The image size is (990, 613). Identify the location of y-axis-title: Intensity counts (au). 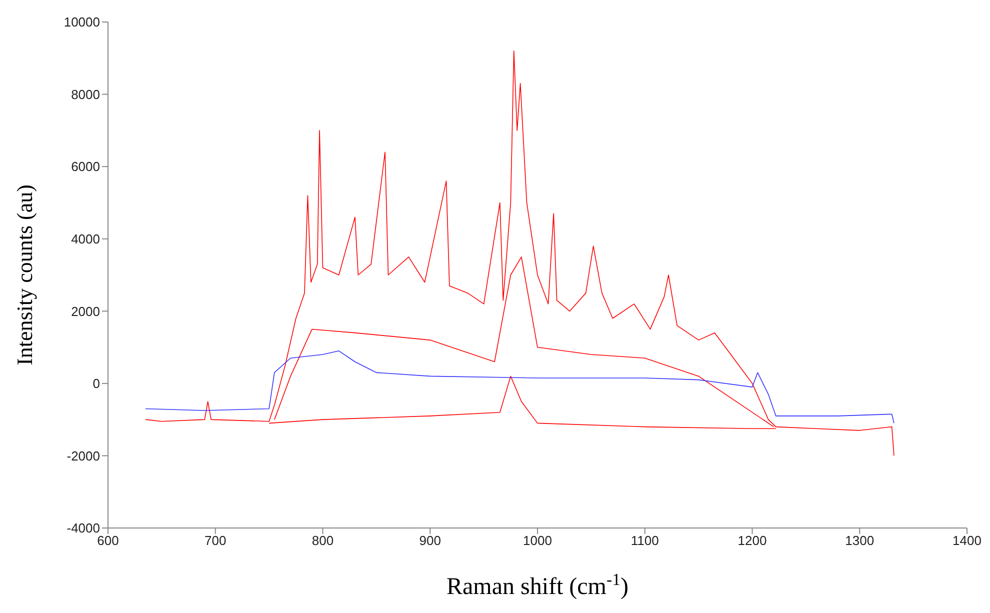
(24, 275).